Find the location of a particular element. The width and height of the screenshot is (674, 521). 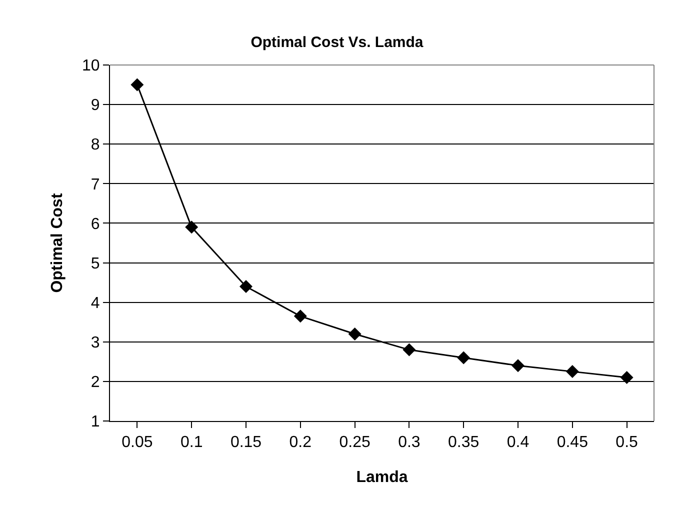

x-tick-label: 0.15 is located at coordinates (246, 443).